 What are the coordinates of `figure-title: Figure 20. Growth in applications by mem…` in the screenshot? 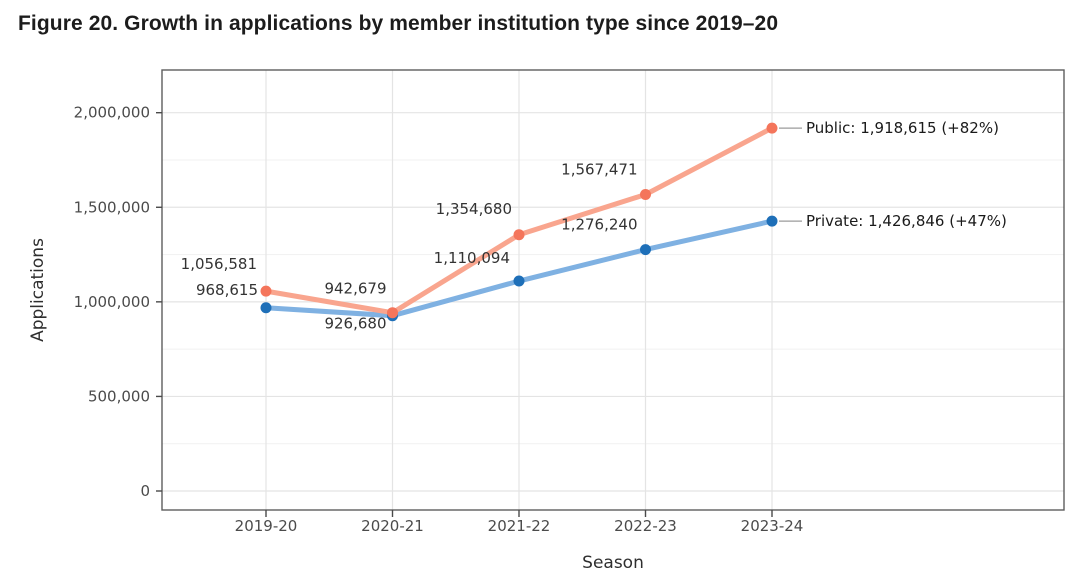 It's located at (398, 23).